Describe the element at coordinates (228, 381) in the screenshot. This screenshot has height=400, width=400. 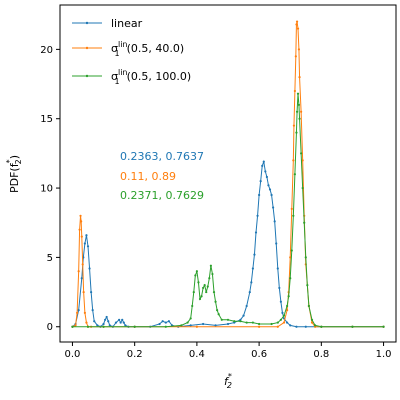
I see `x-axis-label: f* 2` at that location.